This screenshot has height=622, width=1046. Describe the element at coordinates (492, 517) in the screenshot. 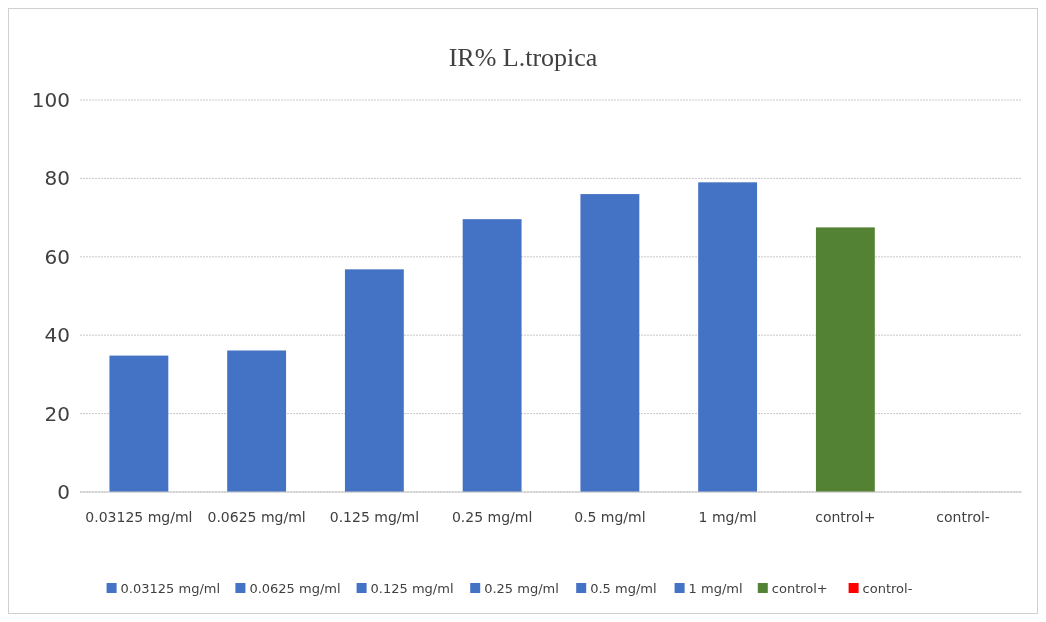

I see `x-tick-label: 0.25 mg/ml` at that location.